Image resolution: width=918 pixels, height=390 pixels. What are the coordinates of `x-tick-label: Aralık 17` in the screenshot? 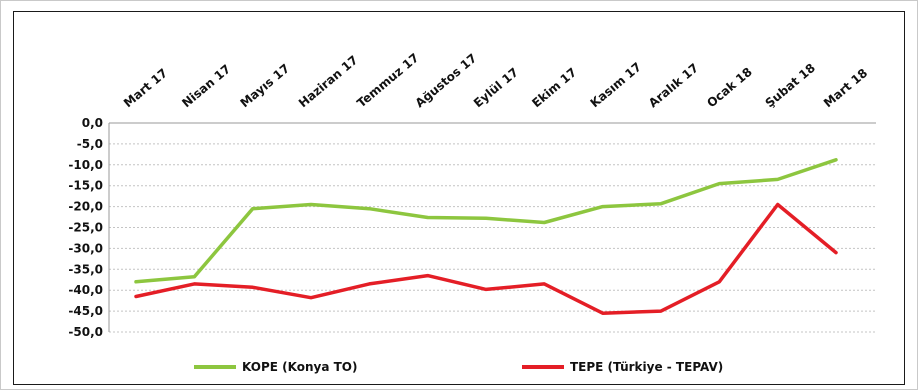 It's located at (673, 86).